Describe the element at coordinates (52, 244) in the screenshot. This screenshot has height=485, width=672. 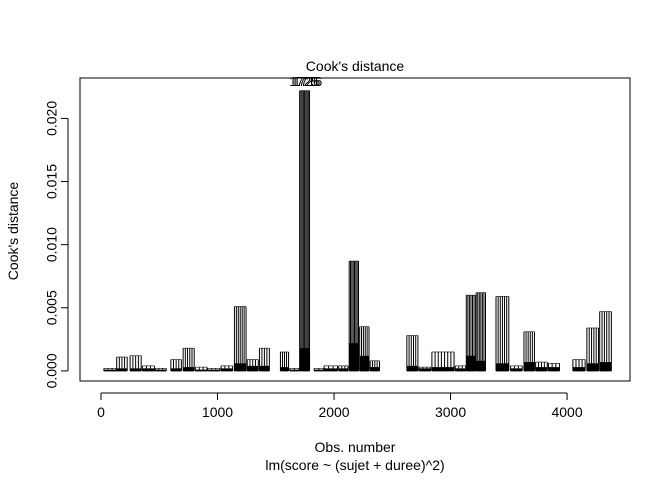
I see `y-tick-label: 0.010` at that location.